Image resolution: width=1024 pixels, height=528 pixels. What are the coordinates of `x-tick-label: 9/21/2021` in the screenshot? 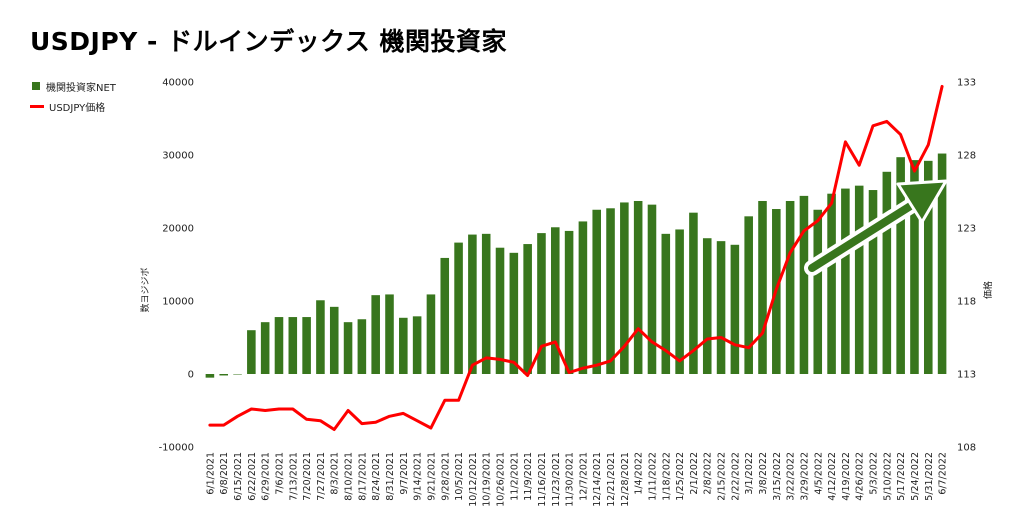 It's located at (431, 476).